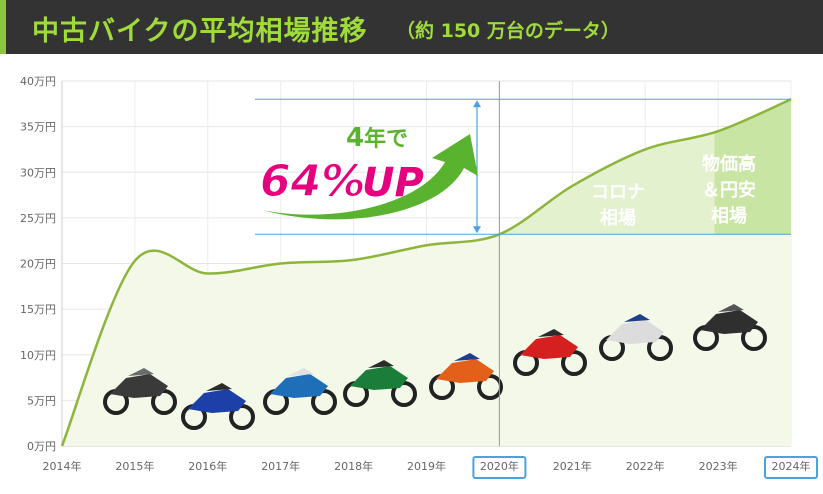  What do you see at coordinates (38, 127) in the screenshot?
I see `y-tick-label: 35万円` at bounding box center [38, 127].